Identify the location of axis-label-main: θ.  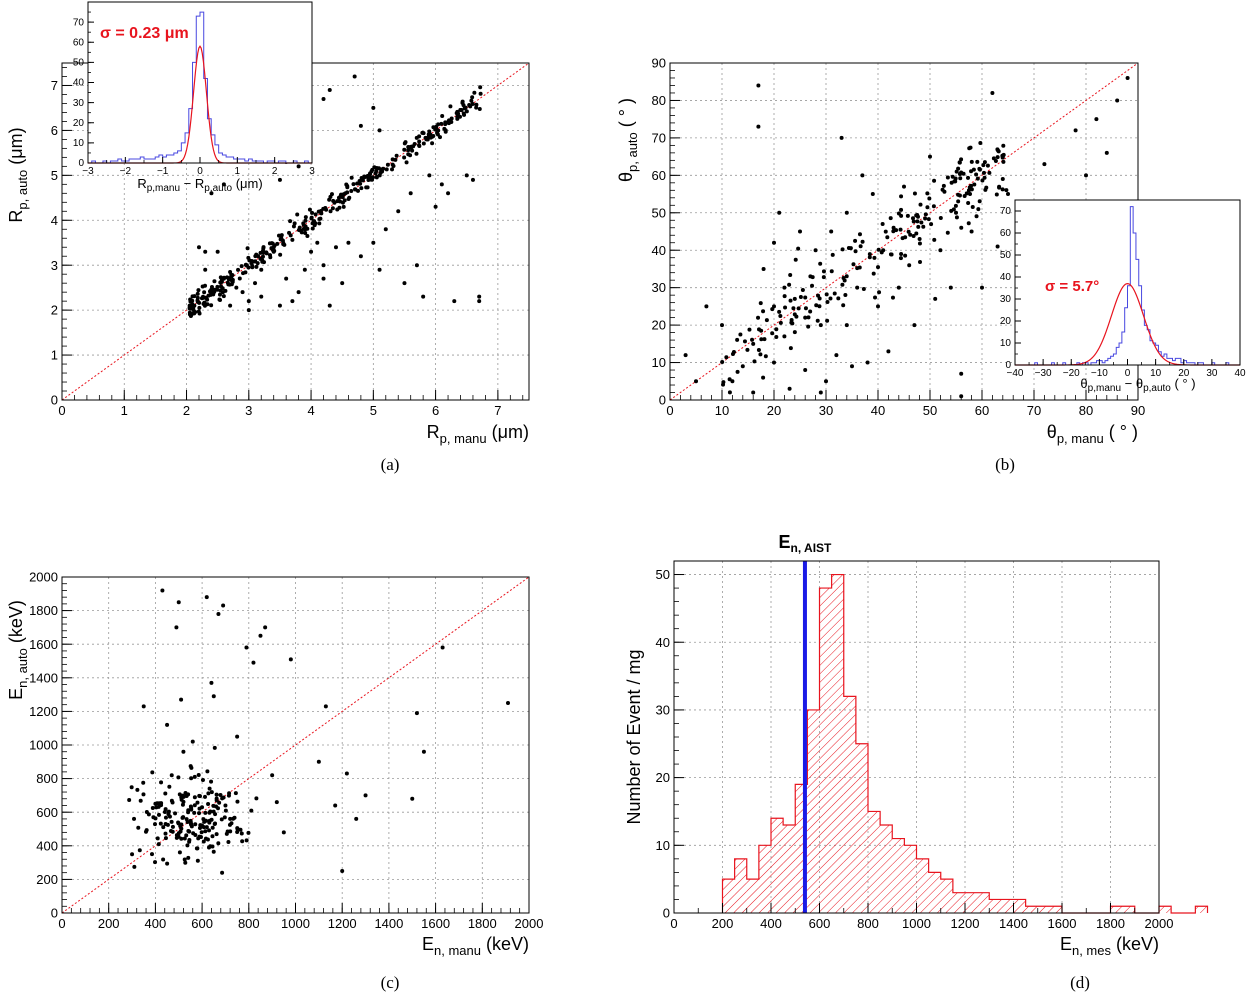
(626, 177).